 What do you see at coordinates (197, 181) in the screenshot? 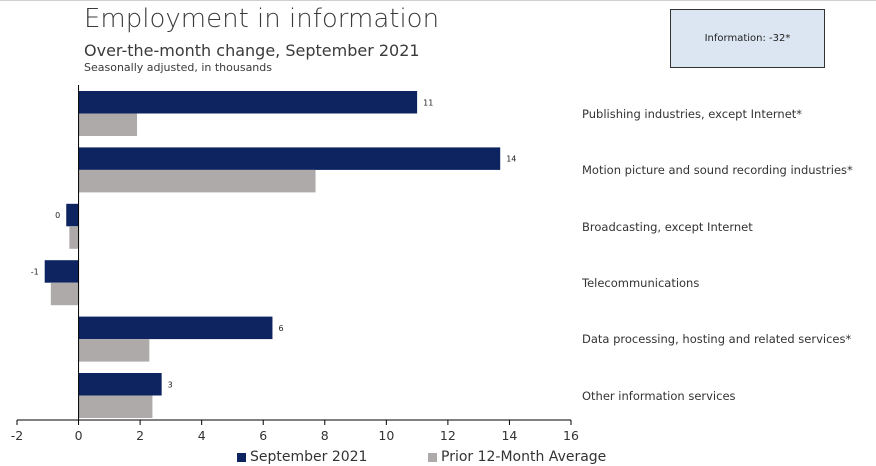
I see `bar-prior-average-motion-picture` at bounding box center [197, 181].